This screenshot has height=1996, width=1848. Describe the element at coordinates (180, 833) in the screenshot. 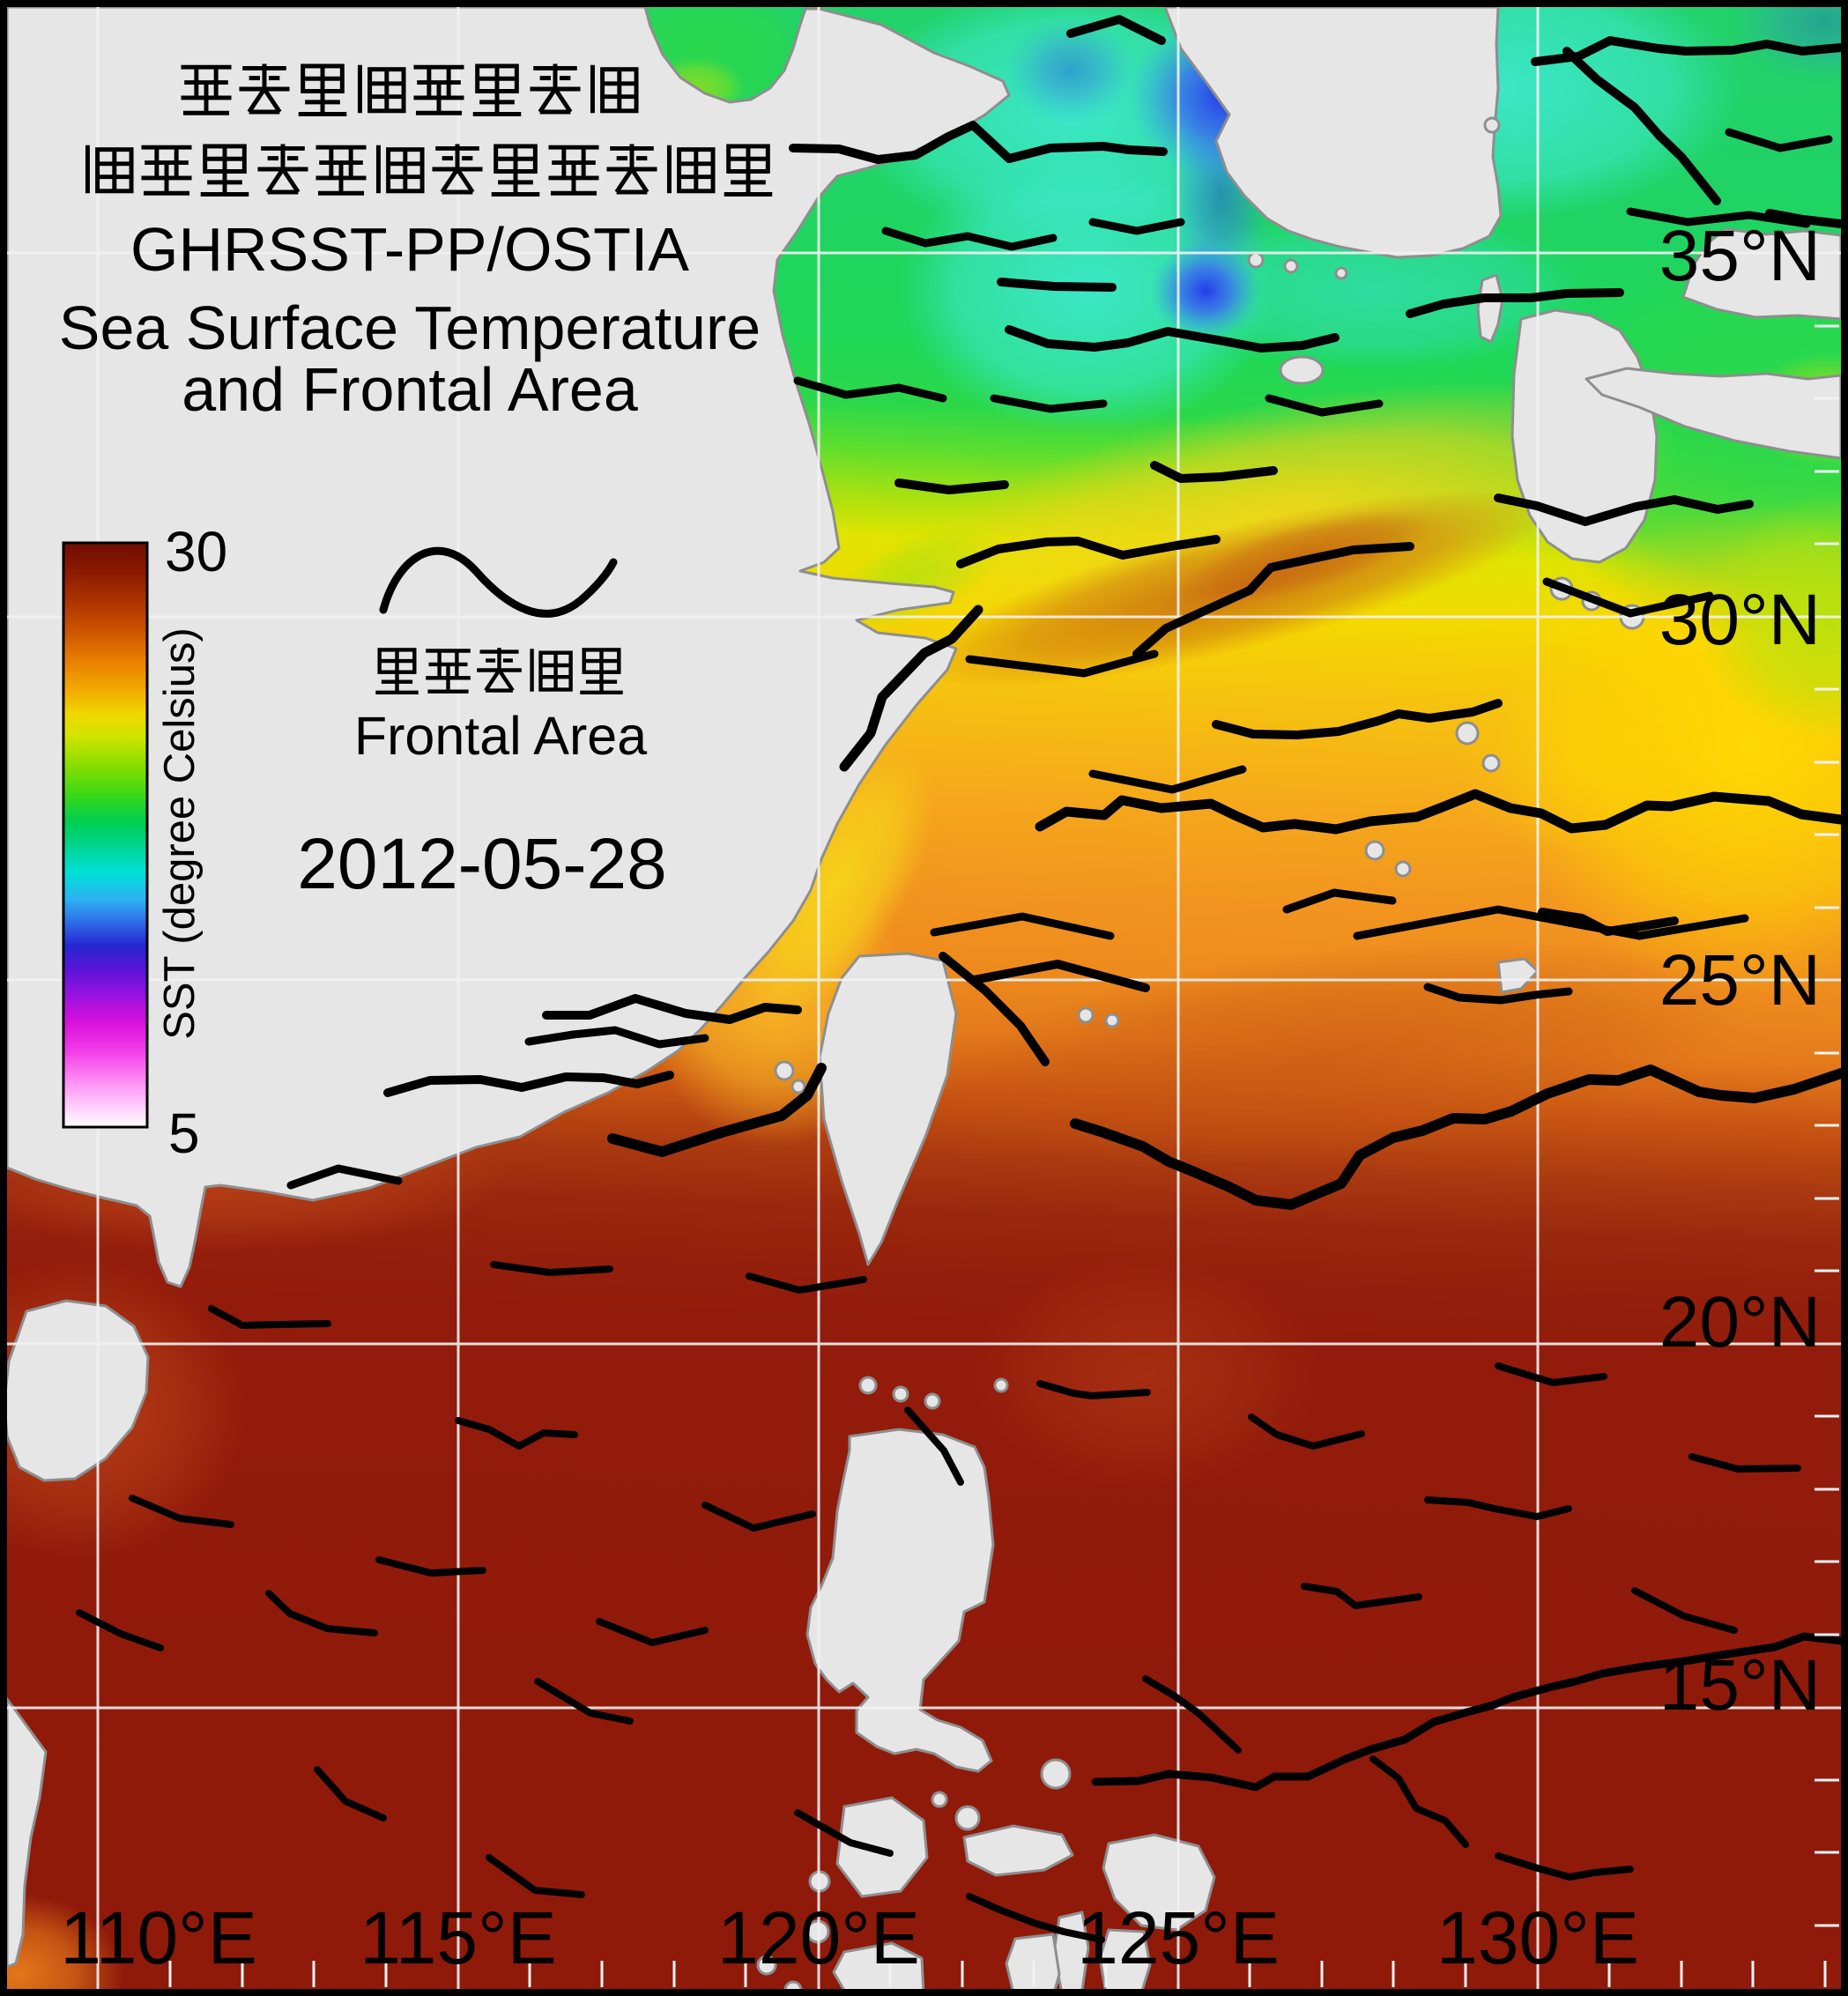

I see `svg-text: SST (degree Celsius)` at that location.